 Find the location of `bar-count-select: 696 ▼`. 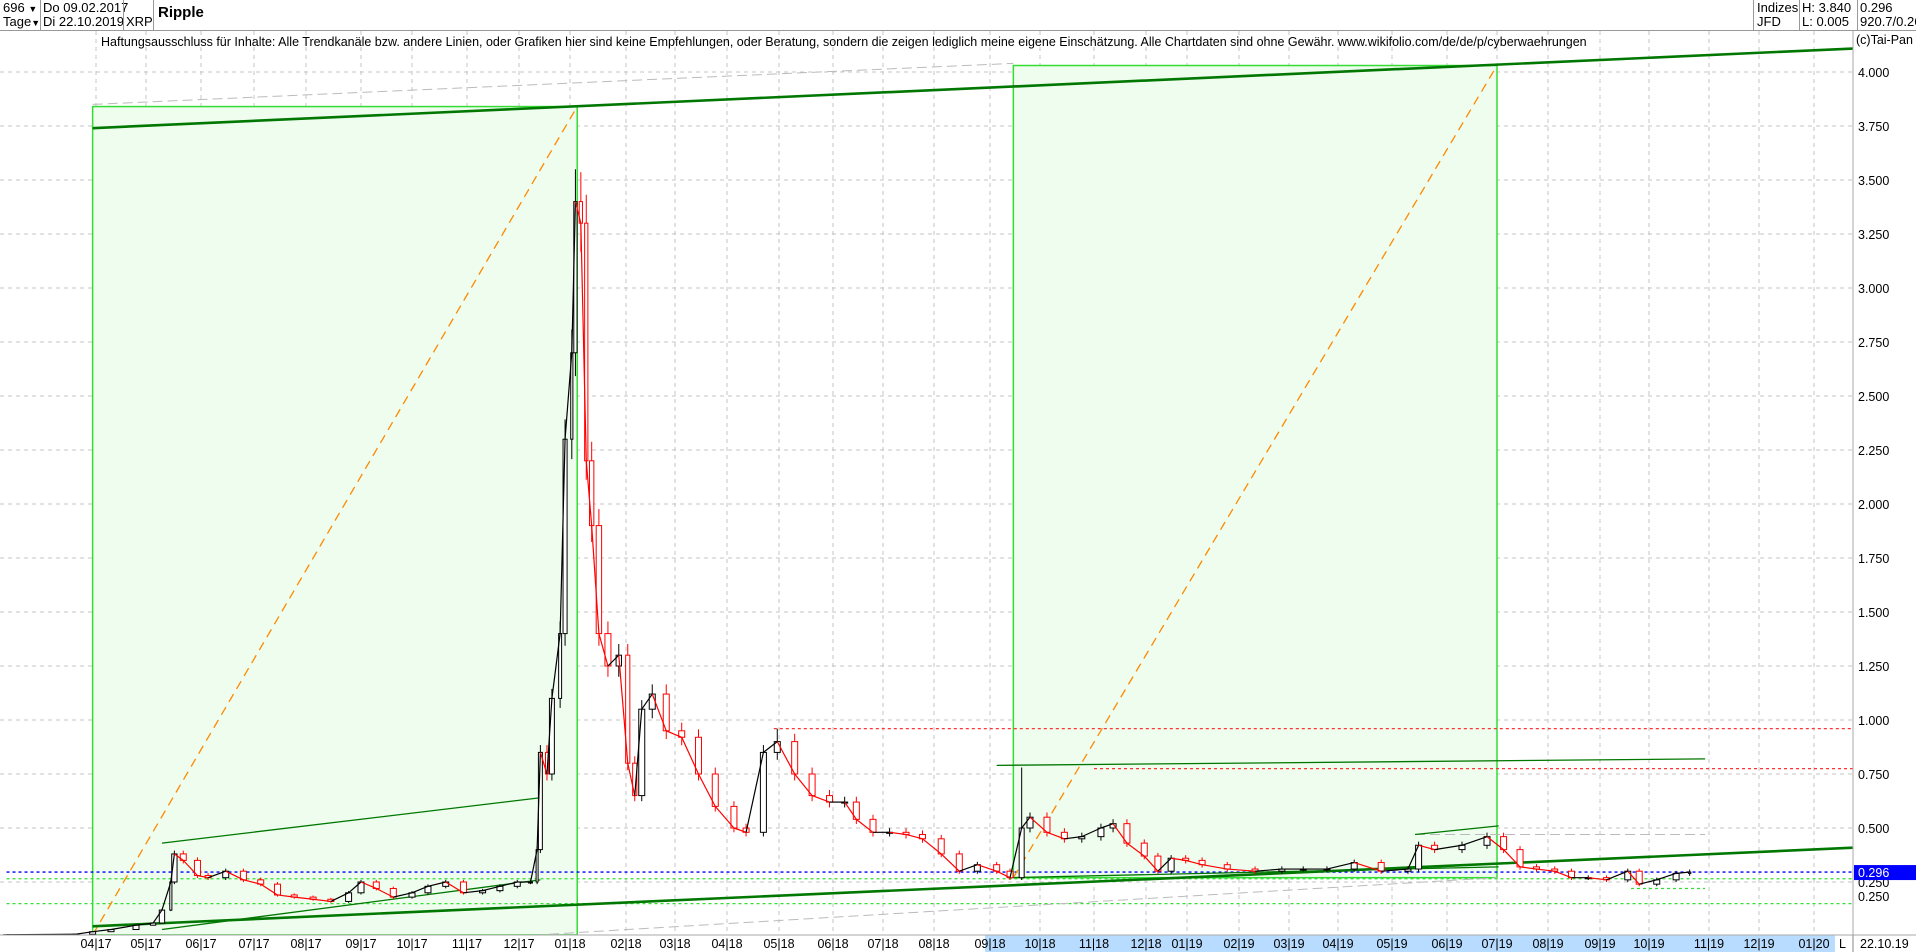

bar-count-select: 696 ▼ is located at coordinates (20, 8).